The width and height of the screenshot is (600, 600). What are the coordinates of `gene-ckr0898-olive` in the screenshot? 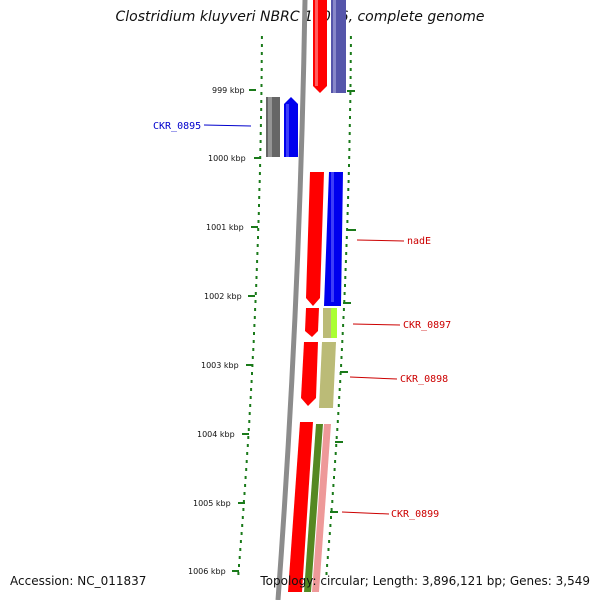 It's located at (327, 375).